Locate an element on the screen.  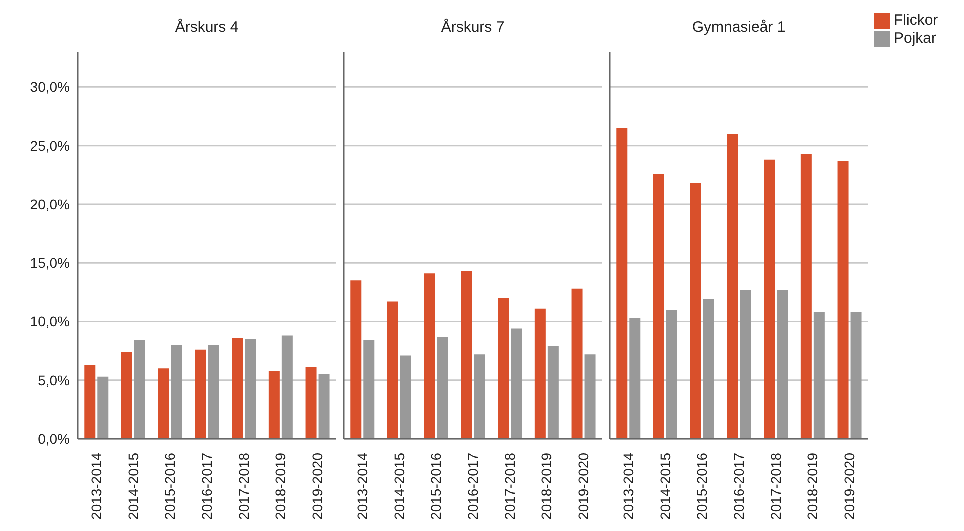
y-tick-label: 20,0% is located at coordinates (50, 204).